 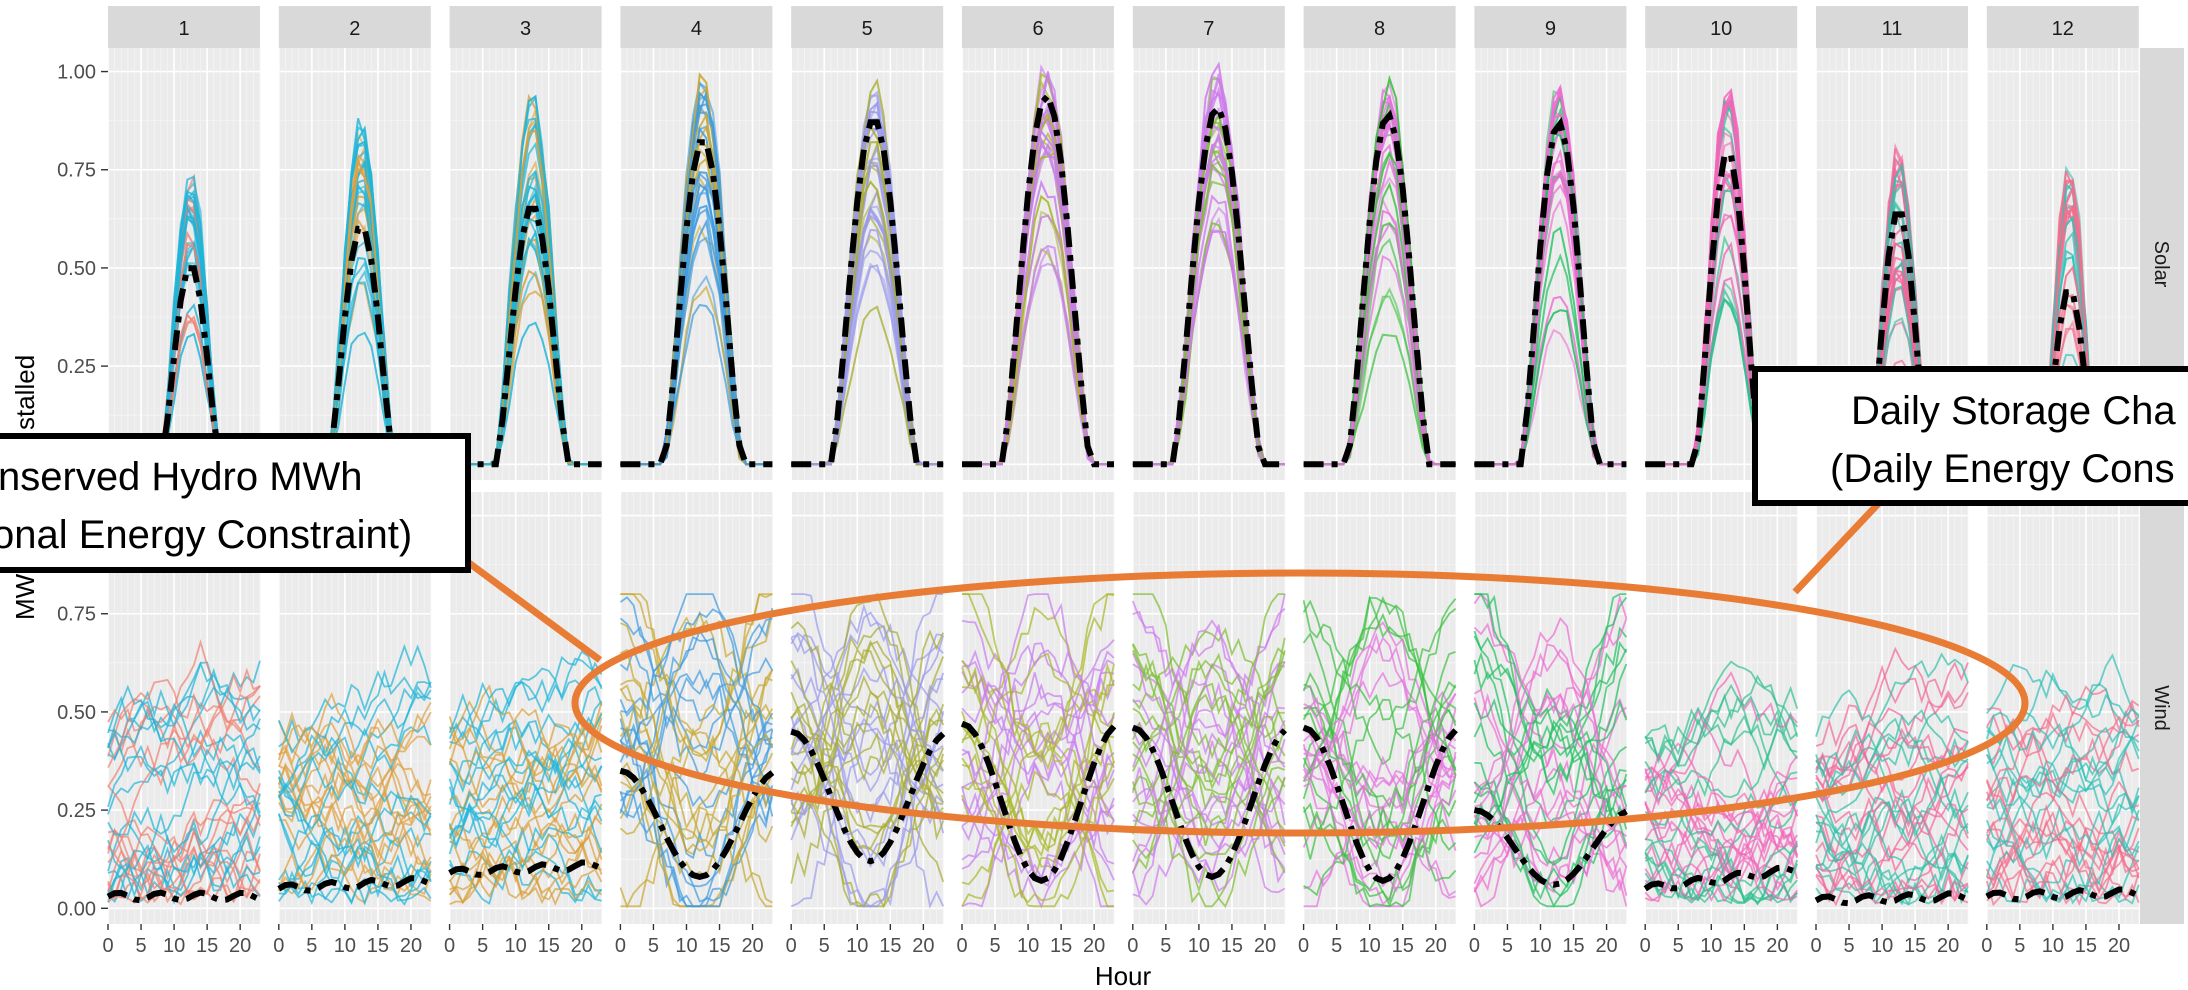 What do you see at coordinates (2013, 411) in the screenshot?
I see `storage-callout-line1: Daily Storage Cha` at bounding box center [2013, 411].